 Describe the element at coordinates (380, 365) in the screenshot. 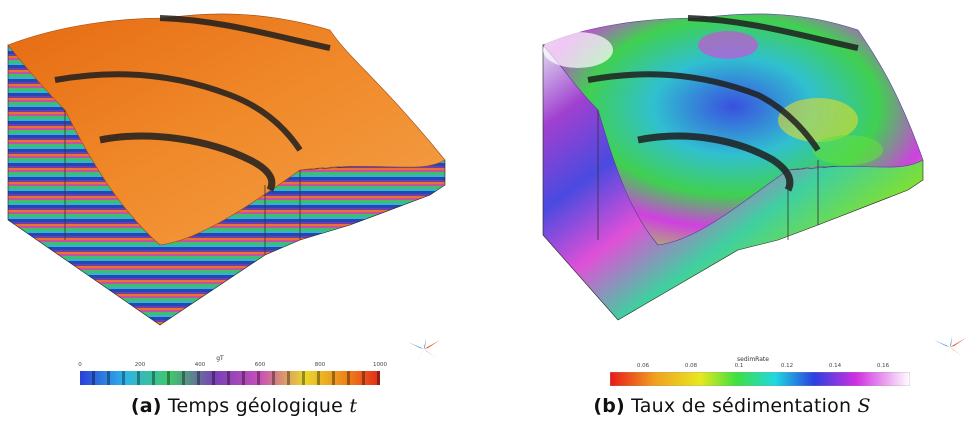

I see `colorbar-tick: 1000` at that location.